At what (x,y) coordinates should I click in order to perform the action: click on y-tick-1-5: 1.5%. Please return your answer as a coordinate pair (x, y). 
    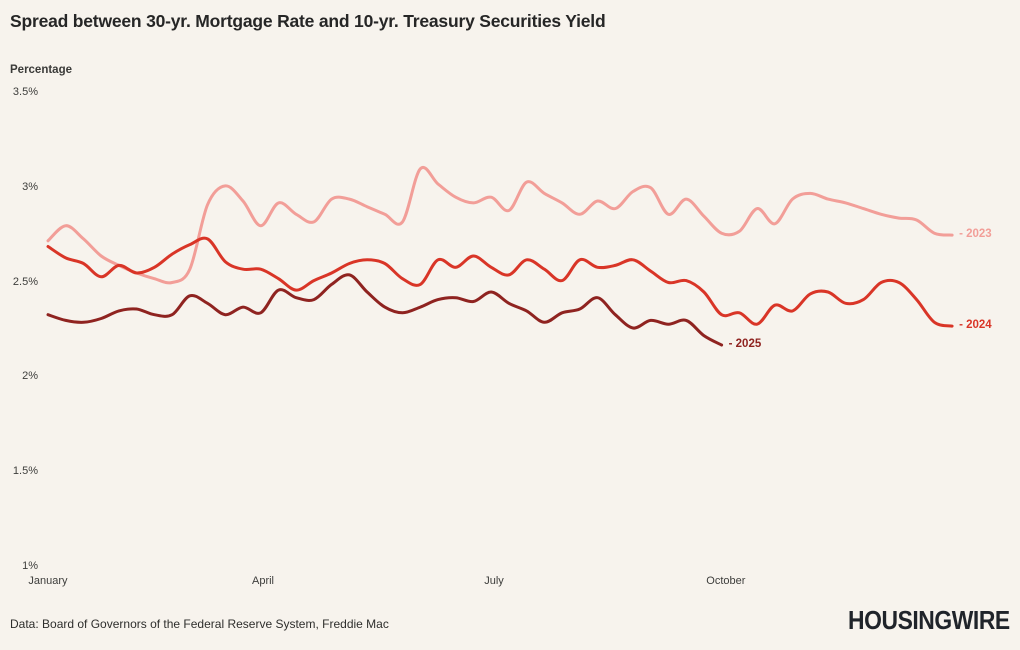
    Looking at the image, I should click on (25, 471).